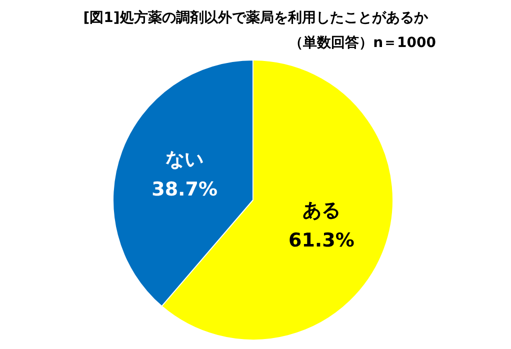  What do you see at coordinates (321, 240) in the screenshot?
I see `data-label: 61.3%` at bounding box center [321, 240].